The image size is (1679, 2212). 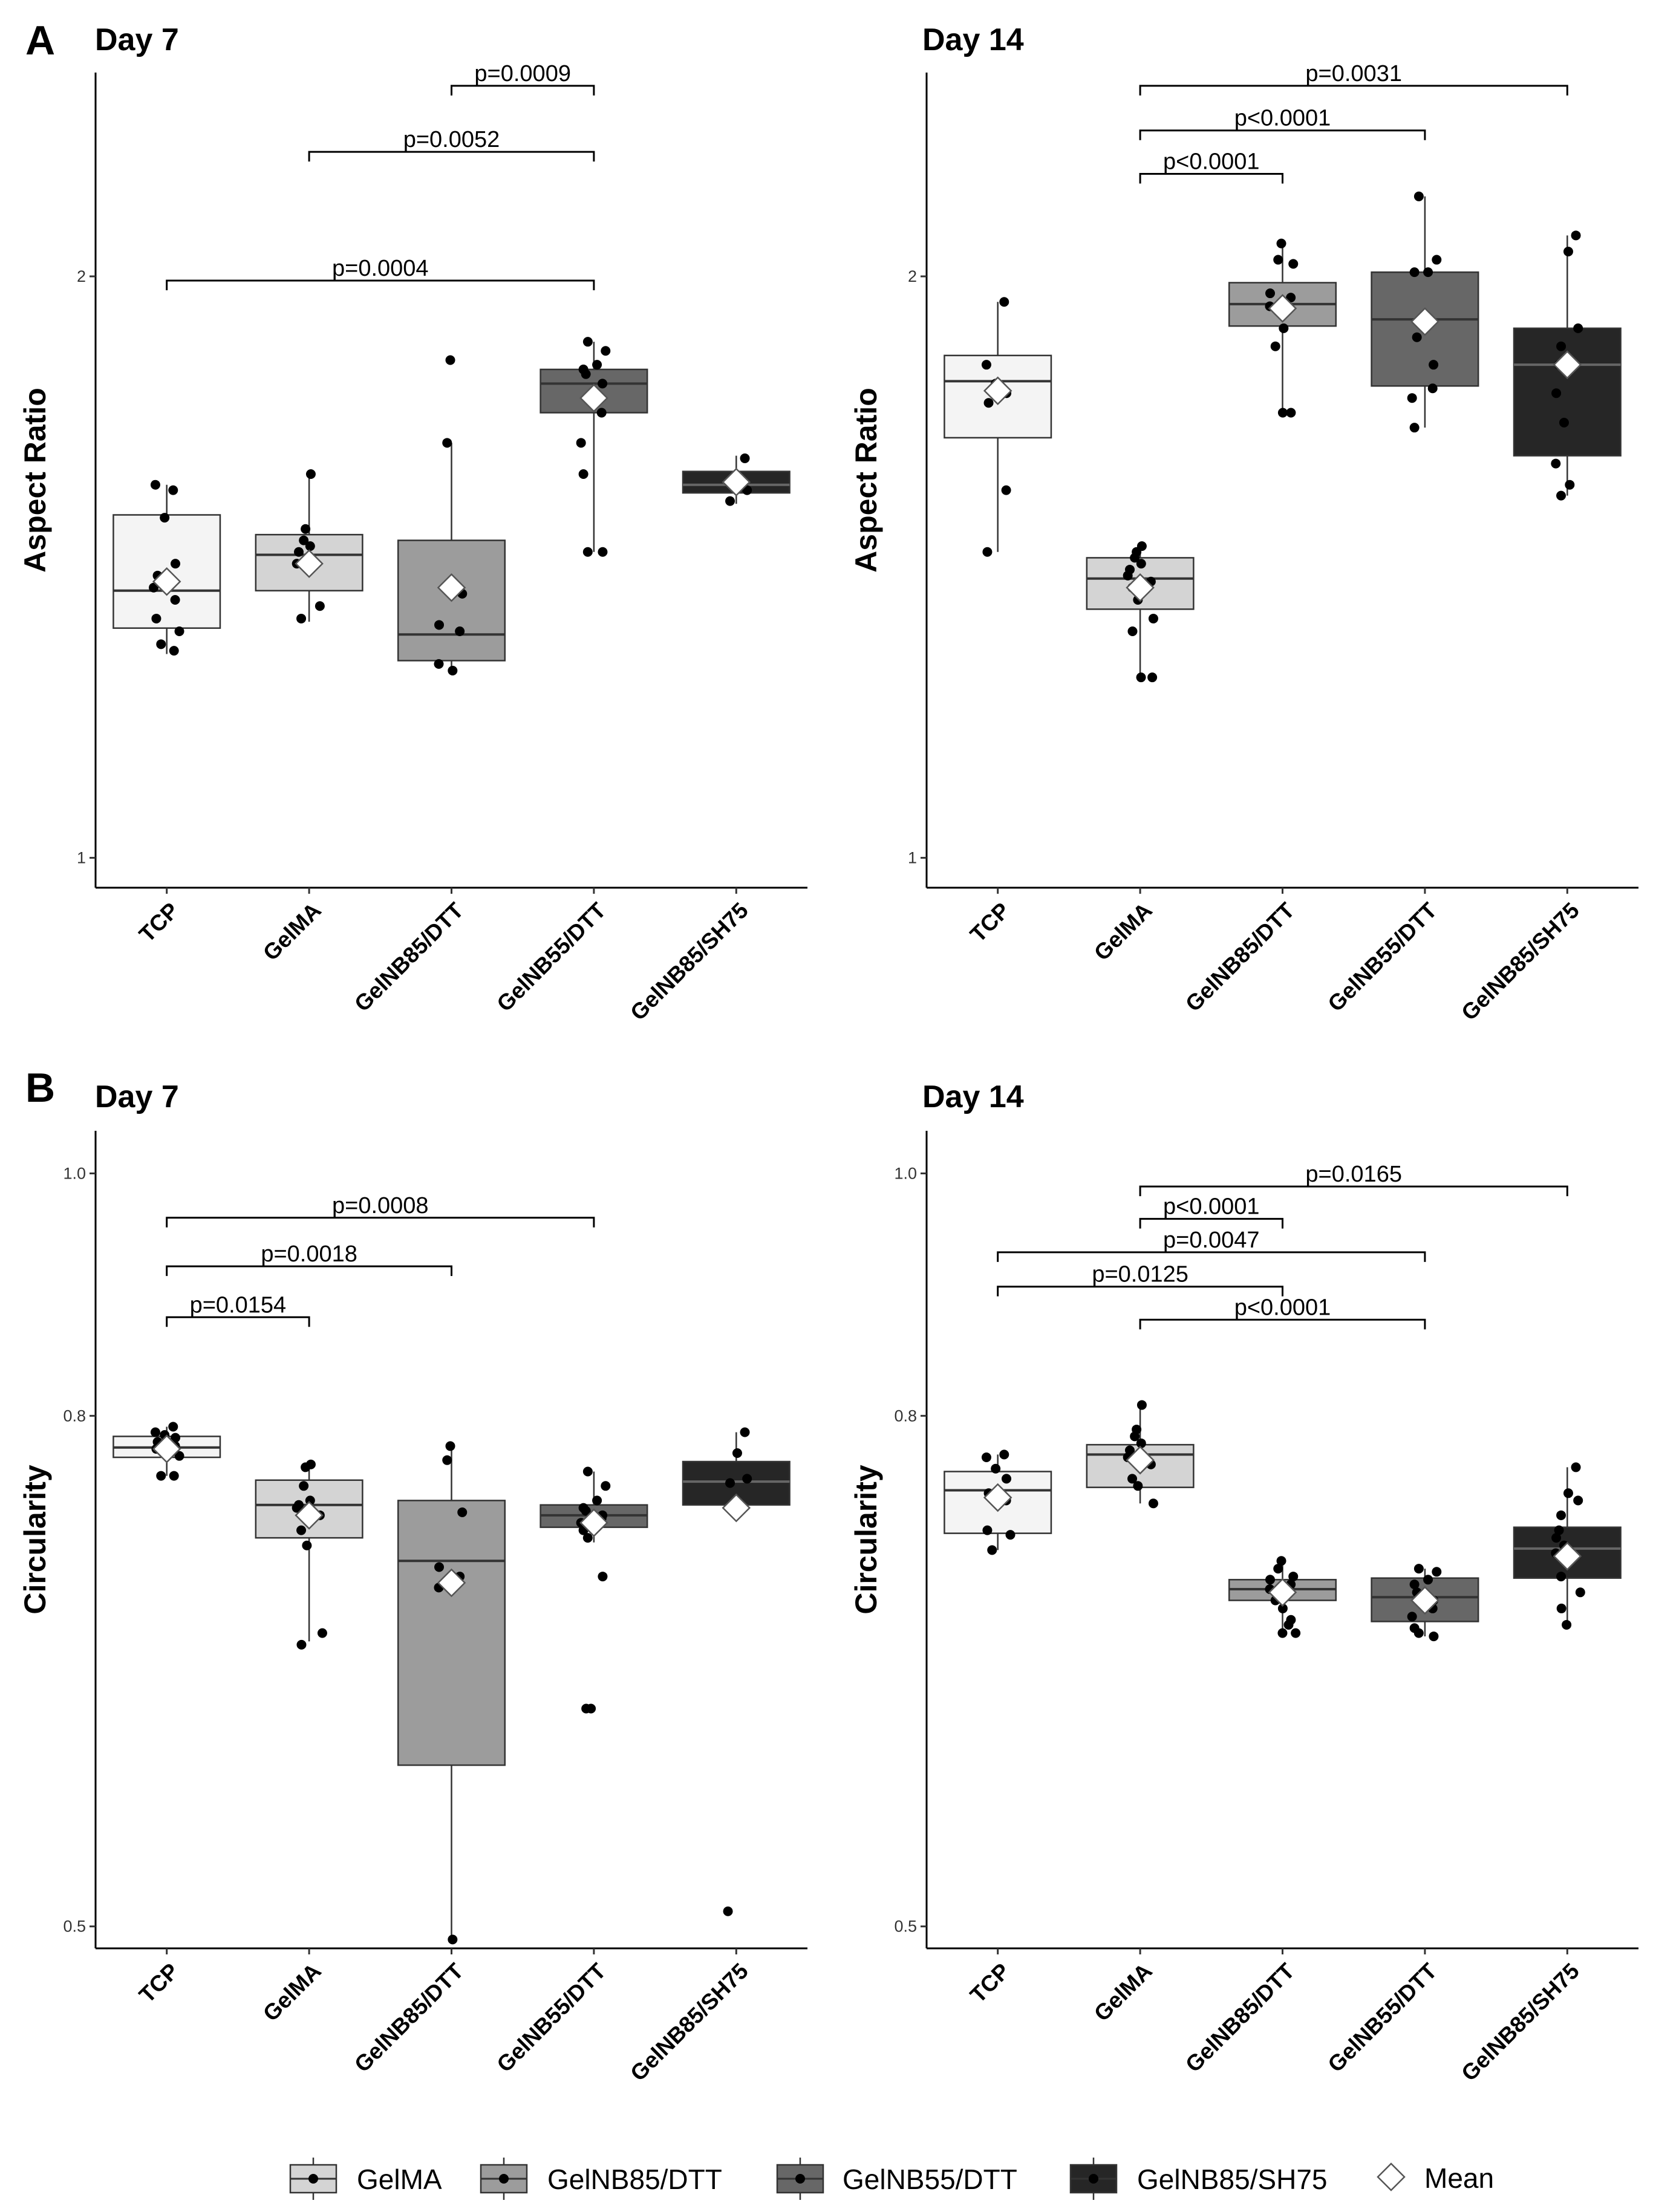 What do you see at coordinates (399, 2179) in the screenshot?
I see `legend-label-gelma: GelMA` at bounding box center [399, 2179].